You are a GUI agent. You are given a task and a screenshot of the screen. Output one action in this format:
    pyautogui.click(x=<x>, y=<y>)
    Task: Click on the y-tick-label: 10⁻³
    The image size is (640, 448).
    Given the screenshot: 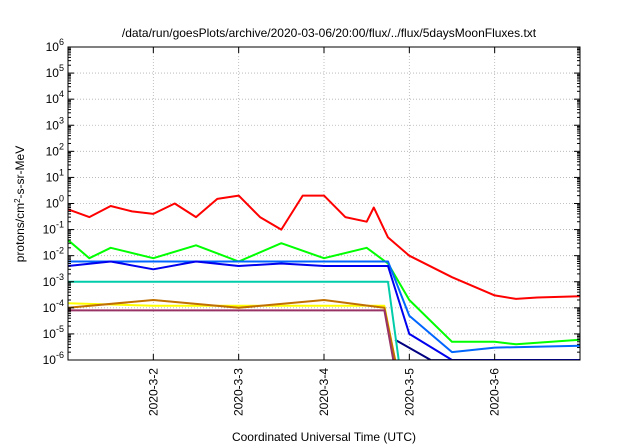 What is the action you would take?
    pyautogui.click(x=53, y=280)
    